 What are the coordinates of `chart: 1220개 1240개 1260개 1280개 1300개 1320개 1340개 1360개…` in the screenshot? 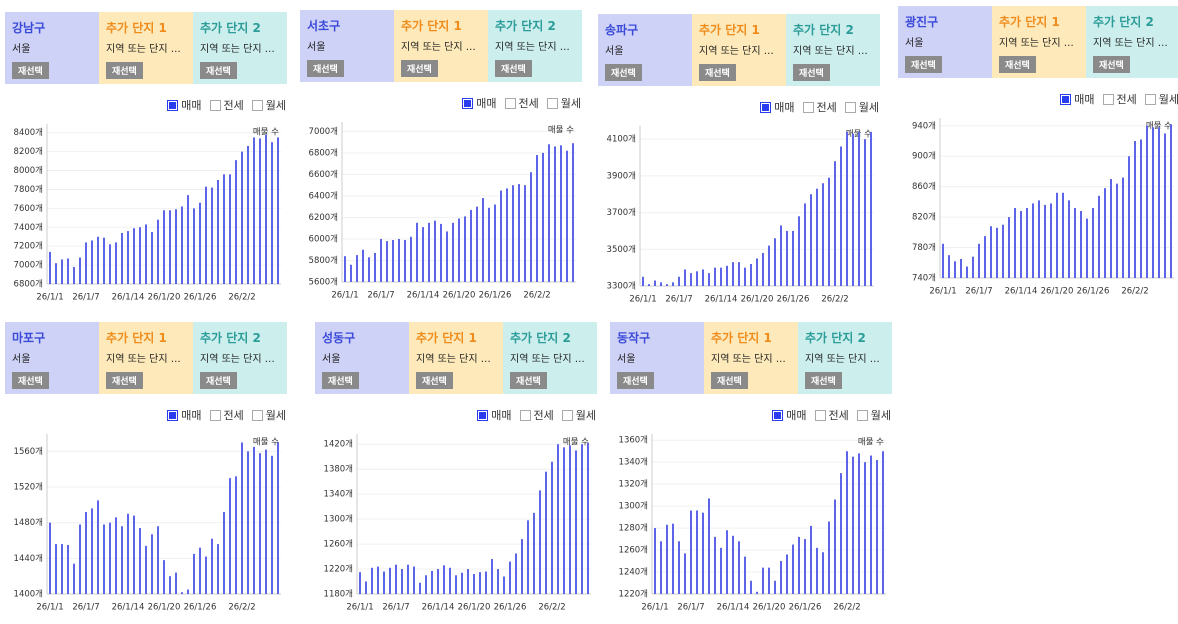 It's located at (752, 523).